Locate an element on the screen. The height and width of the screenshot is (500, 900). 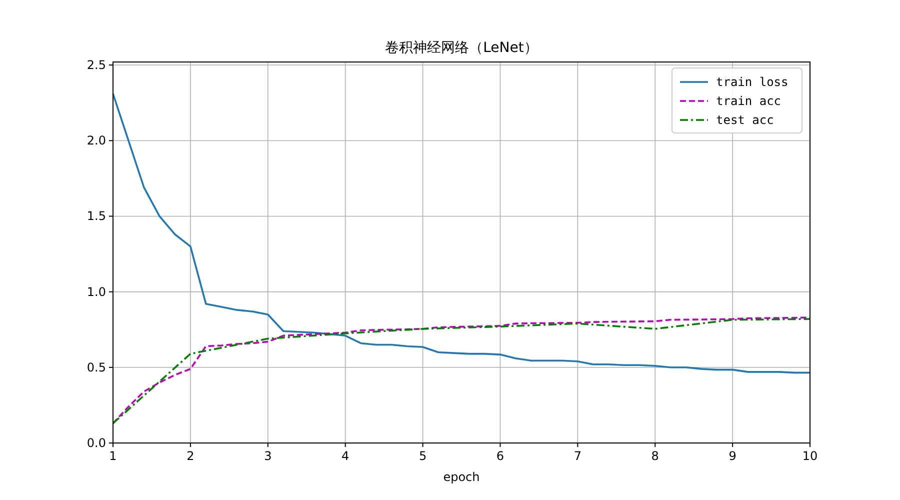
y-tick-label: 2.0 is located at coordinates (96, 141).